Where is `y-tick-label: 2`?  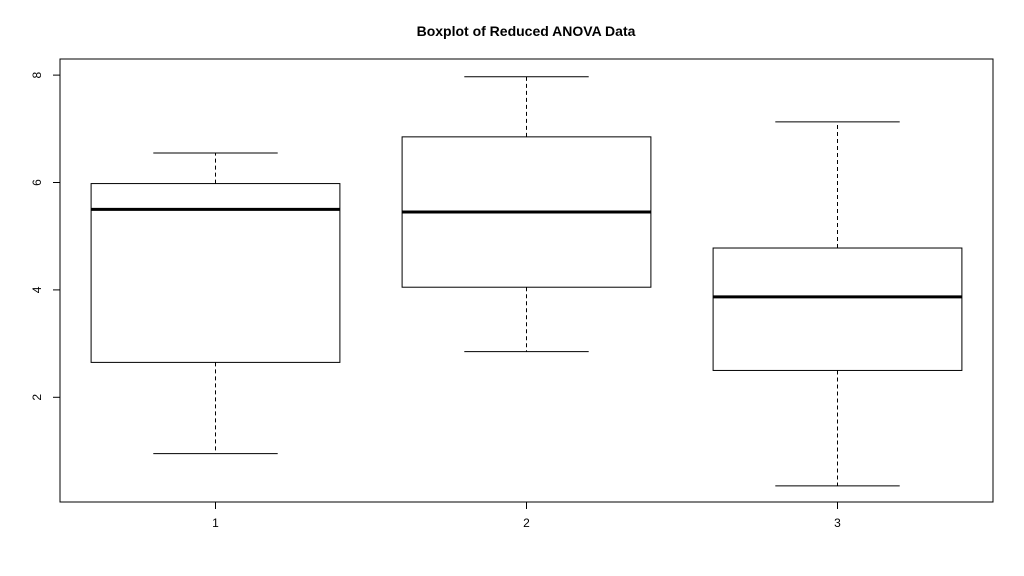 y-tick-label: 2 is located at coordinates (37, 397).